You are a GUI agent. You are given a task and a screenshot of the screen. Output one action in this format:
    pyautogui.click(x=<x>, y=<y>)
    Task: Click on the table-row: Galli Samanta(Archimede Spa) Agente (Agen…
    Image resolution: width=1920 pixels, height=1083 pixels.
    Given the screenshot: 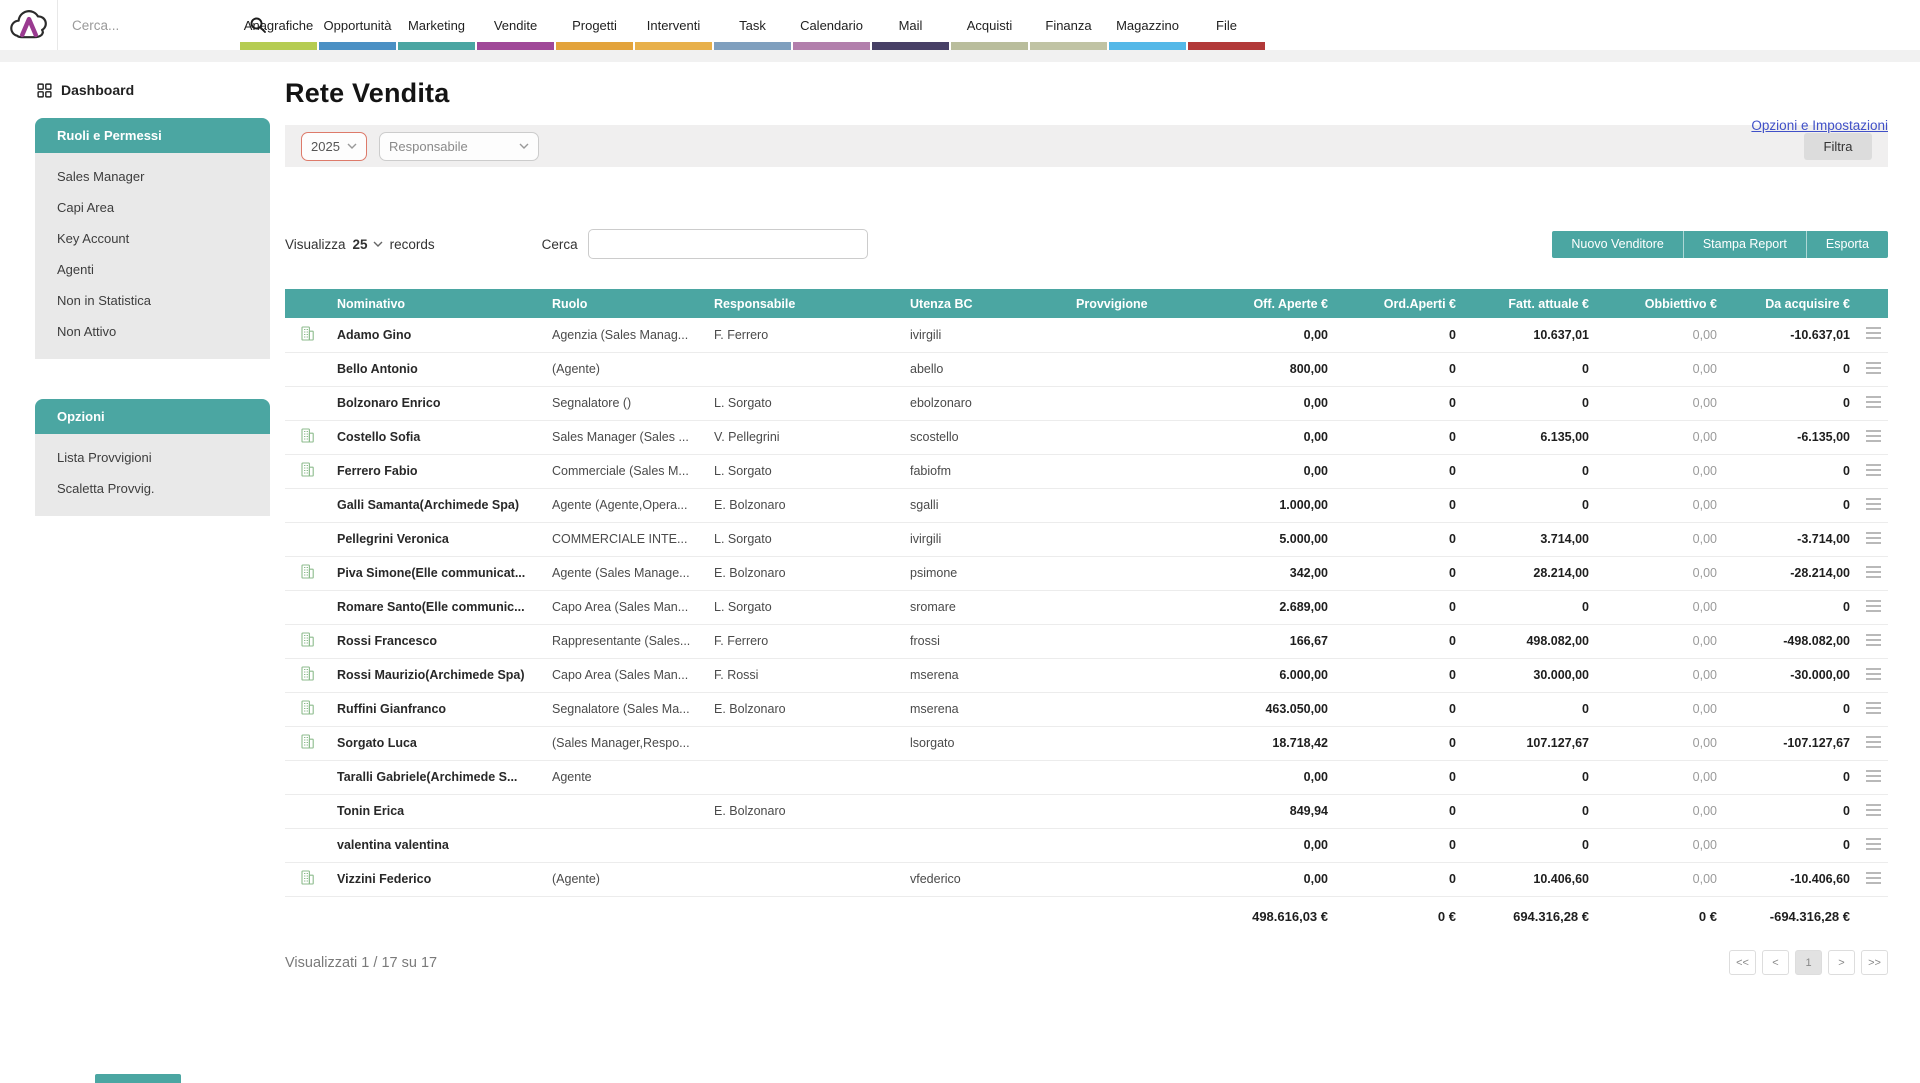 What is the action you would take?
    pyautogui.click(x=1086, y=505)
    